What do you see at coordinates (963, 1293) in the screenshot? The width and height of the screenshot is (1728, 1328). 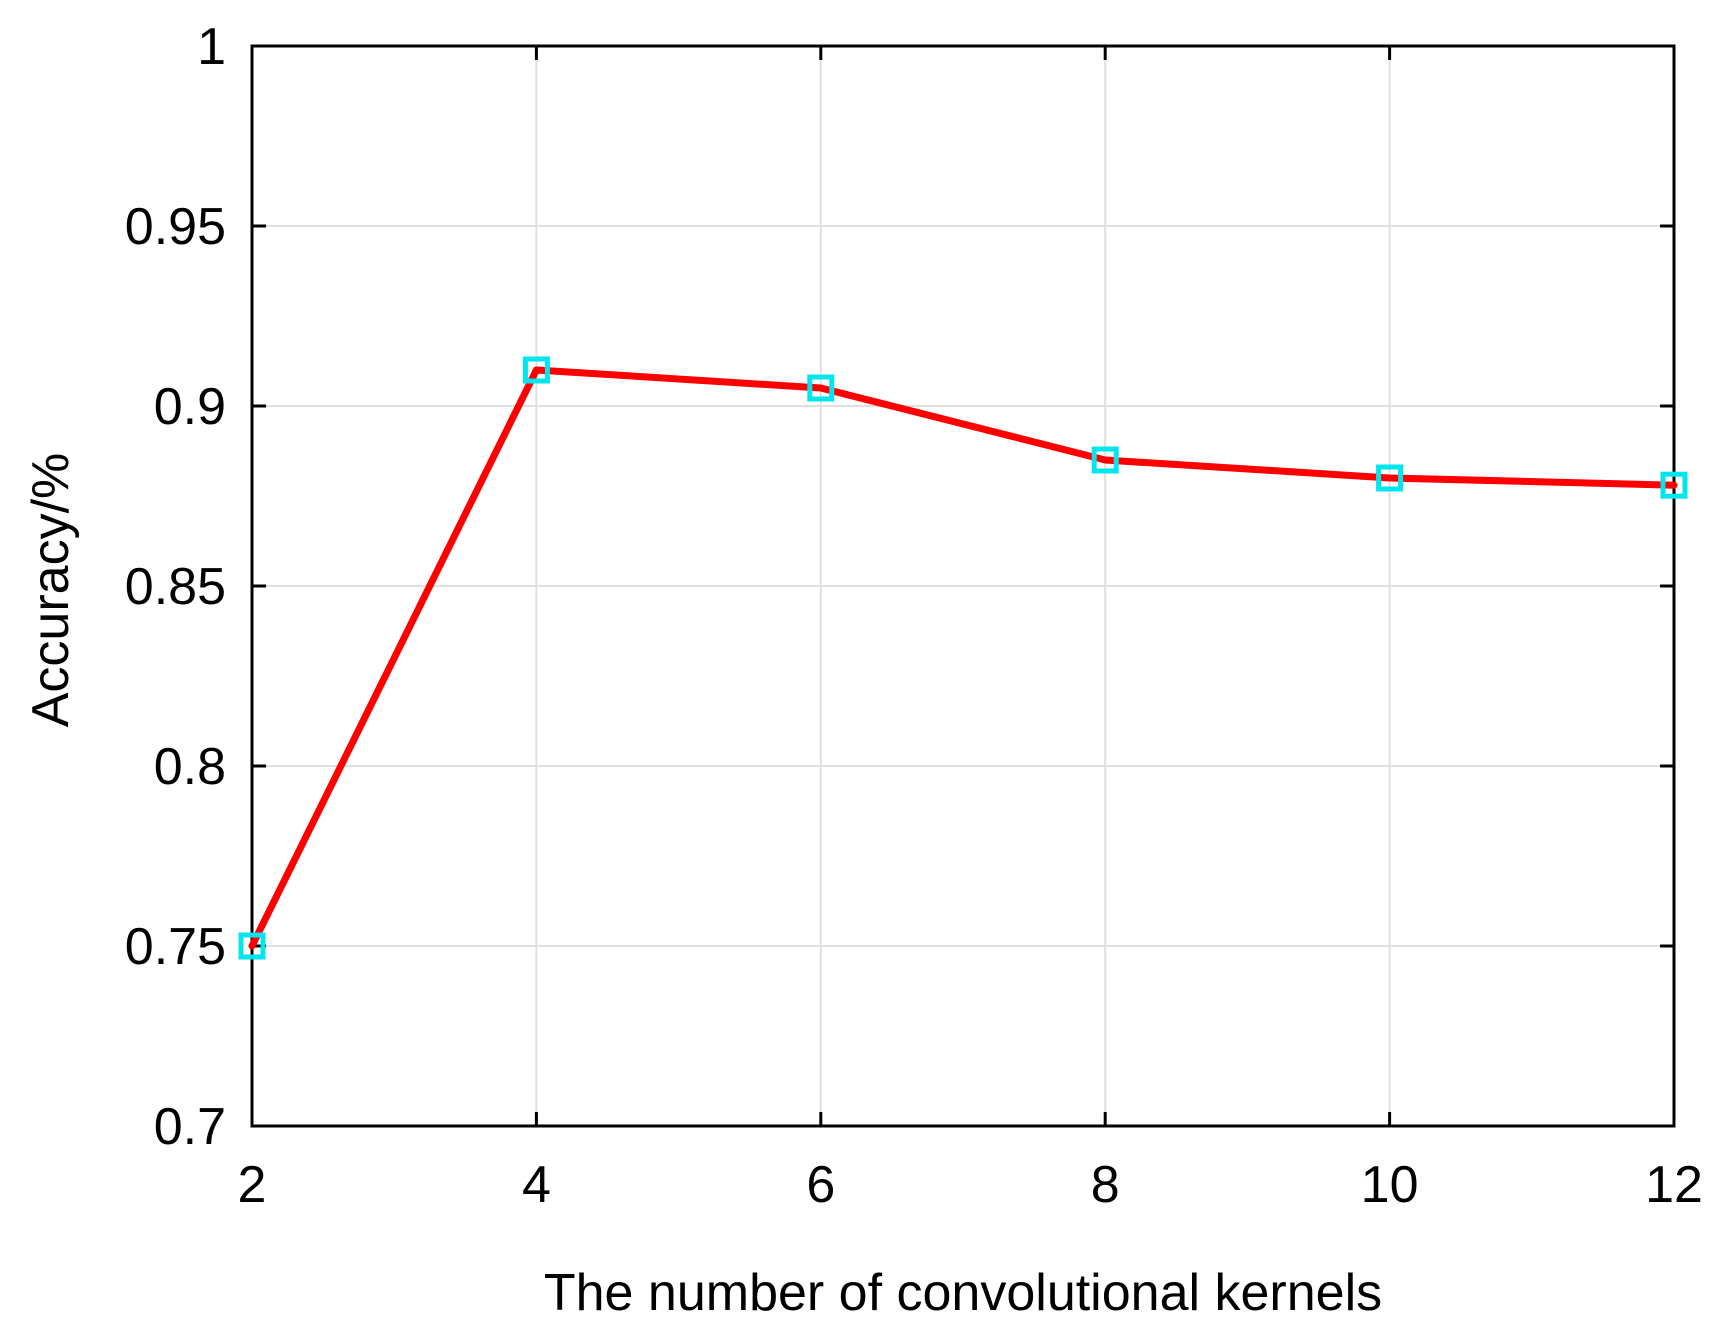 I see `x-axis-title: The number of convolutional kernels` at bounding box center [963, 1293].